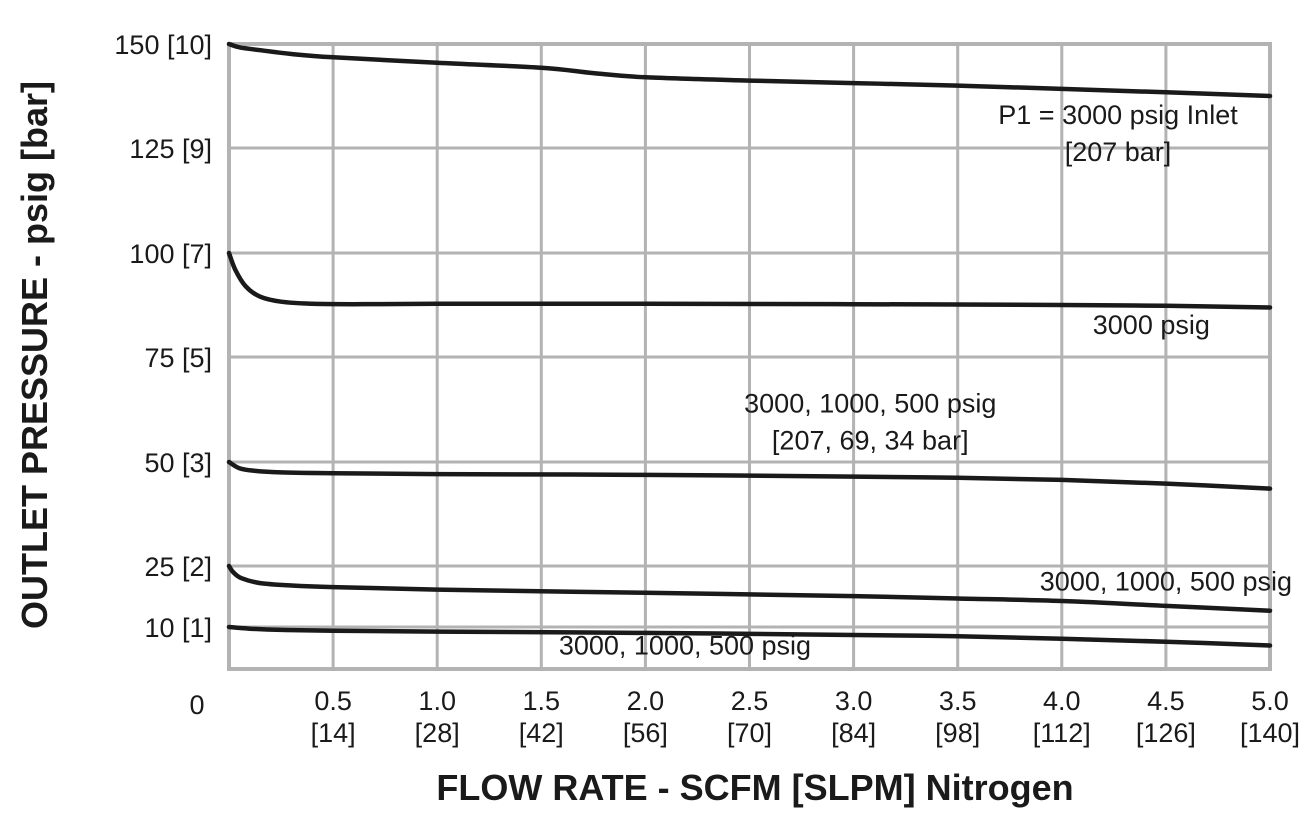 This screenshot has height=825, width=1315. What do you see at coordinates (1166, 701) in the screenshot?
I see `x-tick-label: 4.5` at bounding box center [1166, 701].